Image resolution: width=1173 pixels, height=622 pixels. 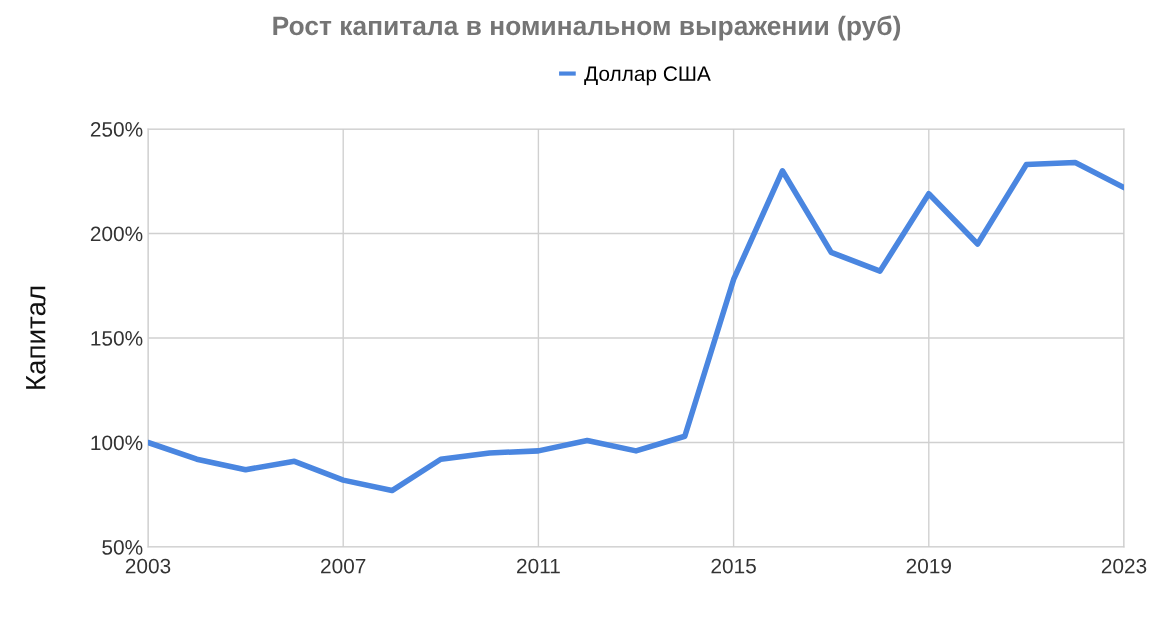 What do you see at coordinates (928, 566) in the screenshot?
I see `x-tick-label: 2019` at bounding box center [928, 566].